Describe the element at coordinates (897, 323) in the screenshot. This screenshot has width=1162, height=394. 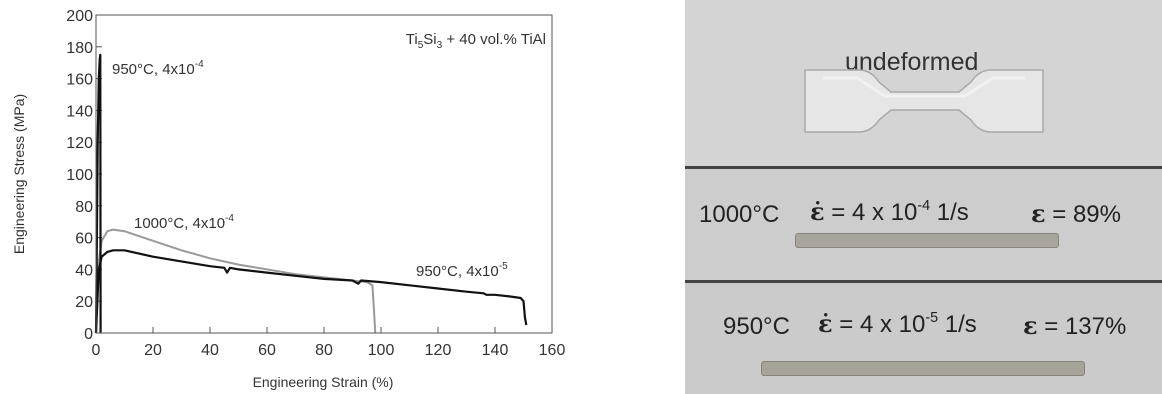
I see `specimen-950c-strain-rate: ε̇ = 4 x 10-5 1/s` at that location.